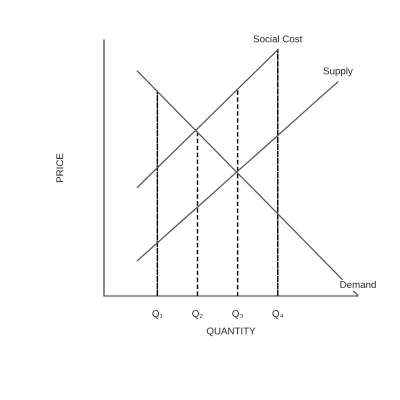  Describe the element at coordinates (278, 314) in the screenshot. I see `x-tick-label: Q₄` at that location.